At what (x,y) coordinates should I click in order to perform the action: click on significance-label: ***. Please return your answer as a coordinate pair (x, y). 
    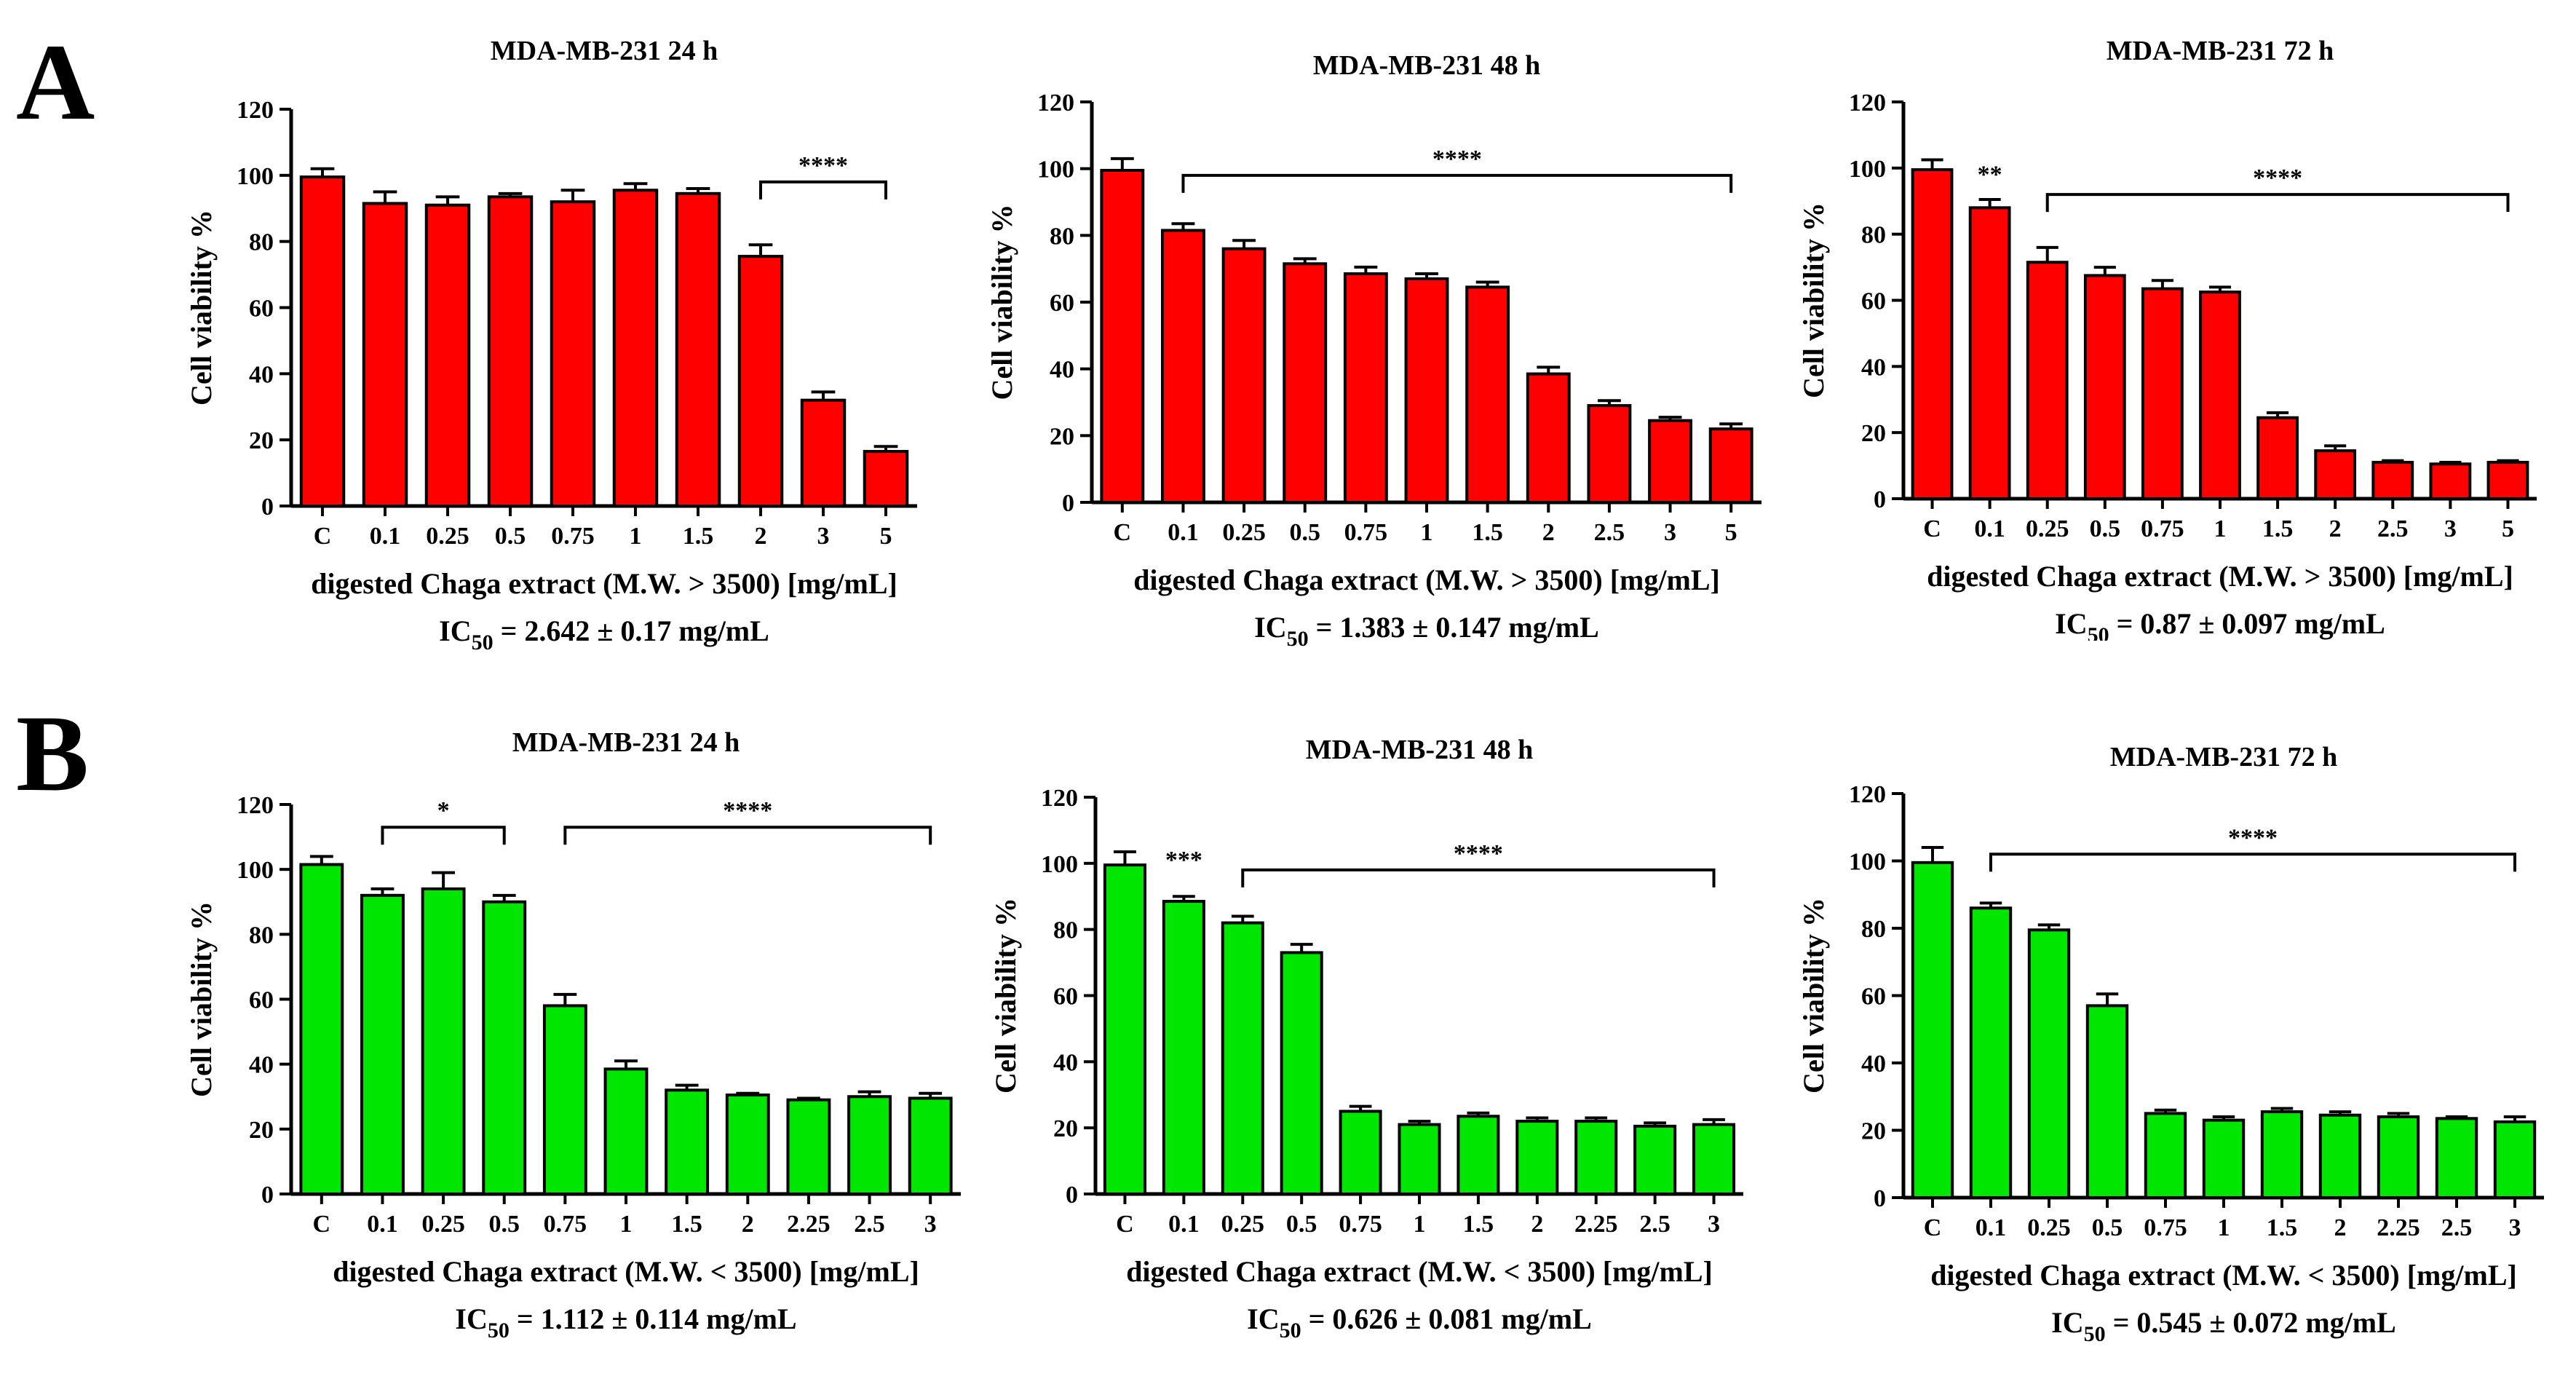
    Looking at the image, I should click on (1183, 860).